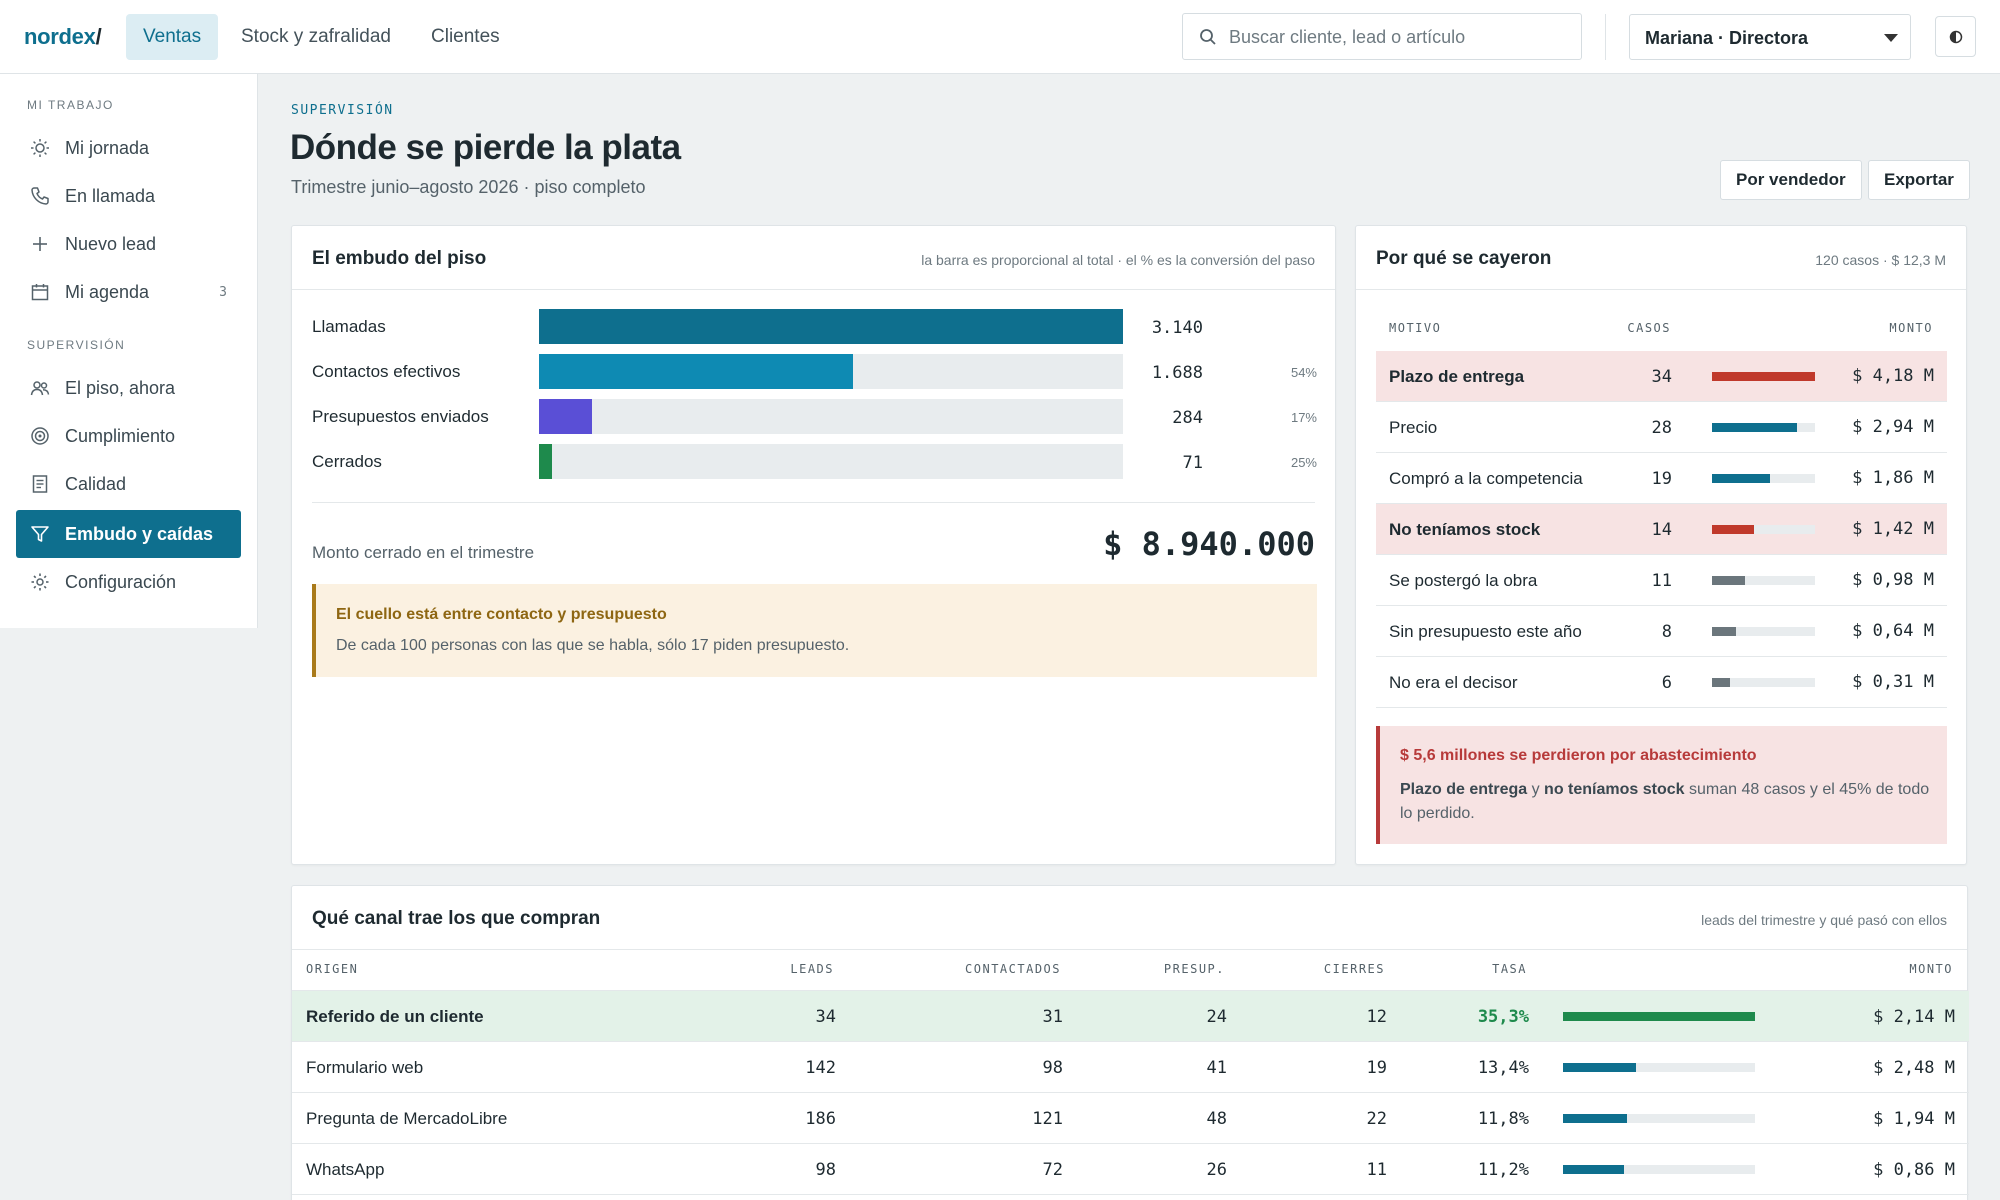  What do you see at coordinates (40, 196) in the screenshot?
I see `phone-icon` at bounding box center [40, 196].